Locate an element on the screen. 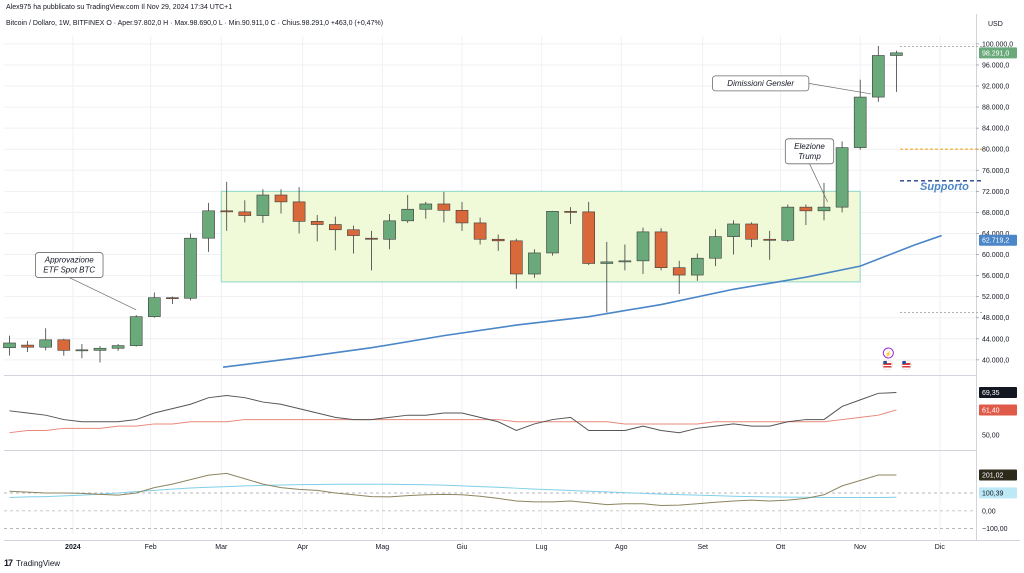  y-tick-label: 88.000,0 is located at coordinates (995, 108).